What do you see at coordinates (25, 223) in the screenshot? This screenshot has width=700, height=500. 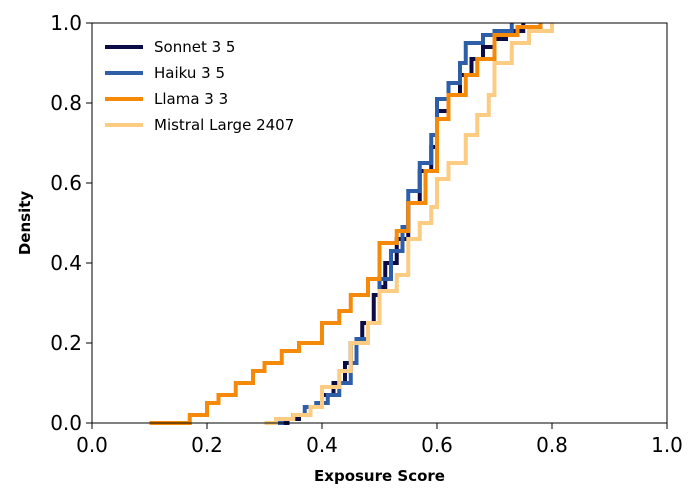 I see `y-axis-label: Density` at bounding box center [25, 223].